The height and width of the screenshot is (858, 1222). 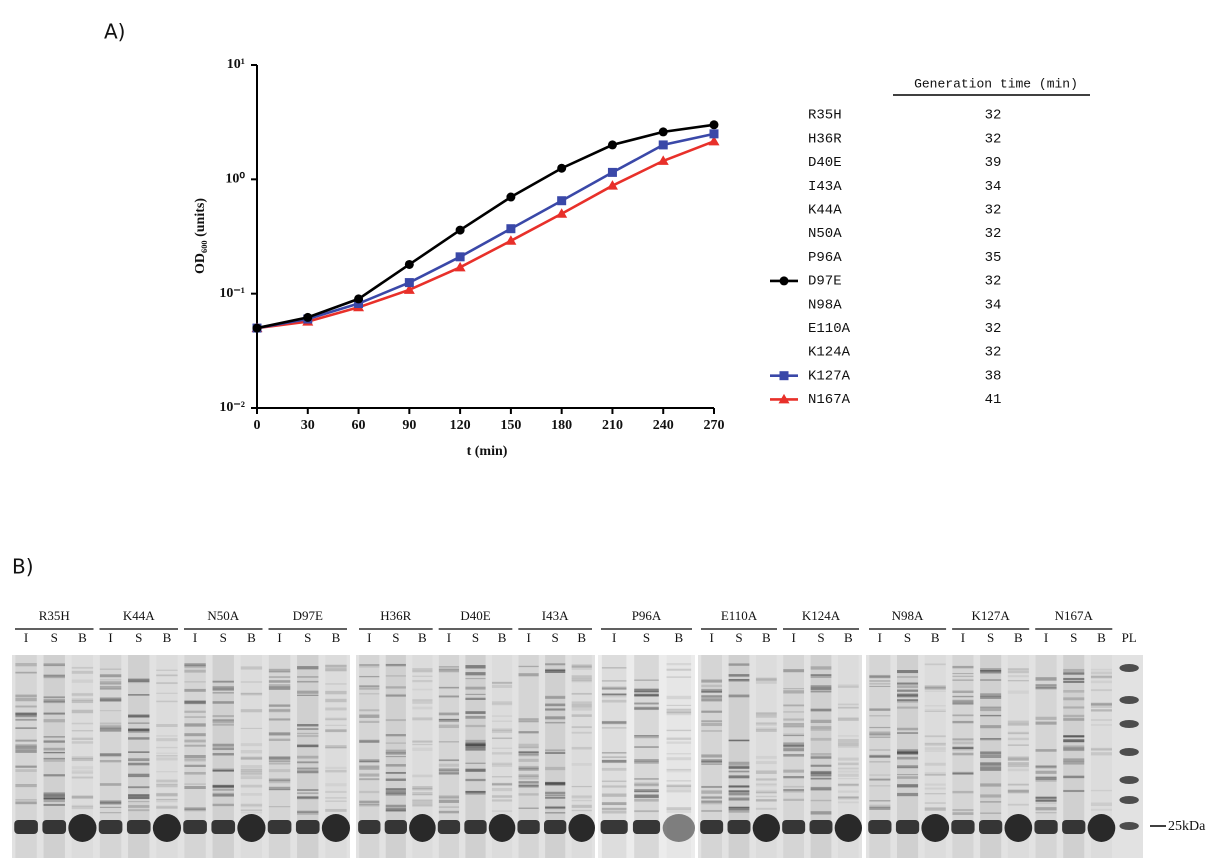 I want to click on strain-label: N98A, so click(x=908, y=615).